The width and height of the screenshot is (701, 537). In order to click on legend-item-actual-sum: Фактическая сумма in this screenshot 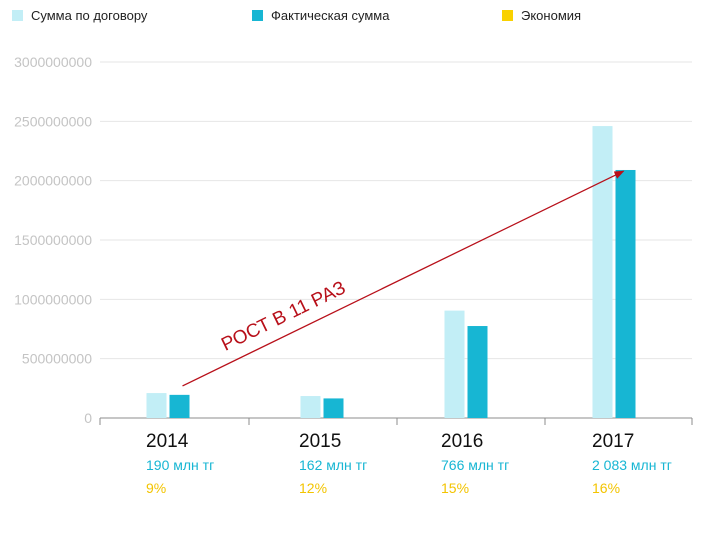, I will do `click(320, 15)`.